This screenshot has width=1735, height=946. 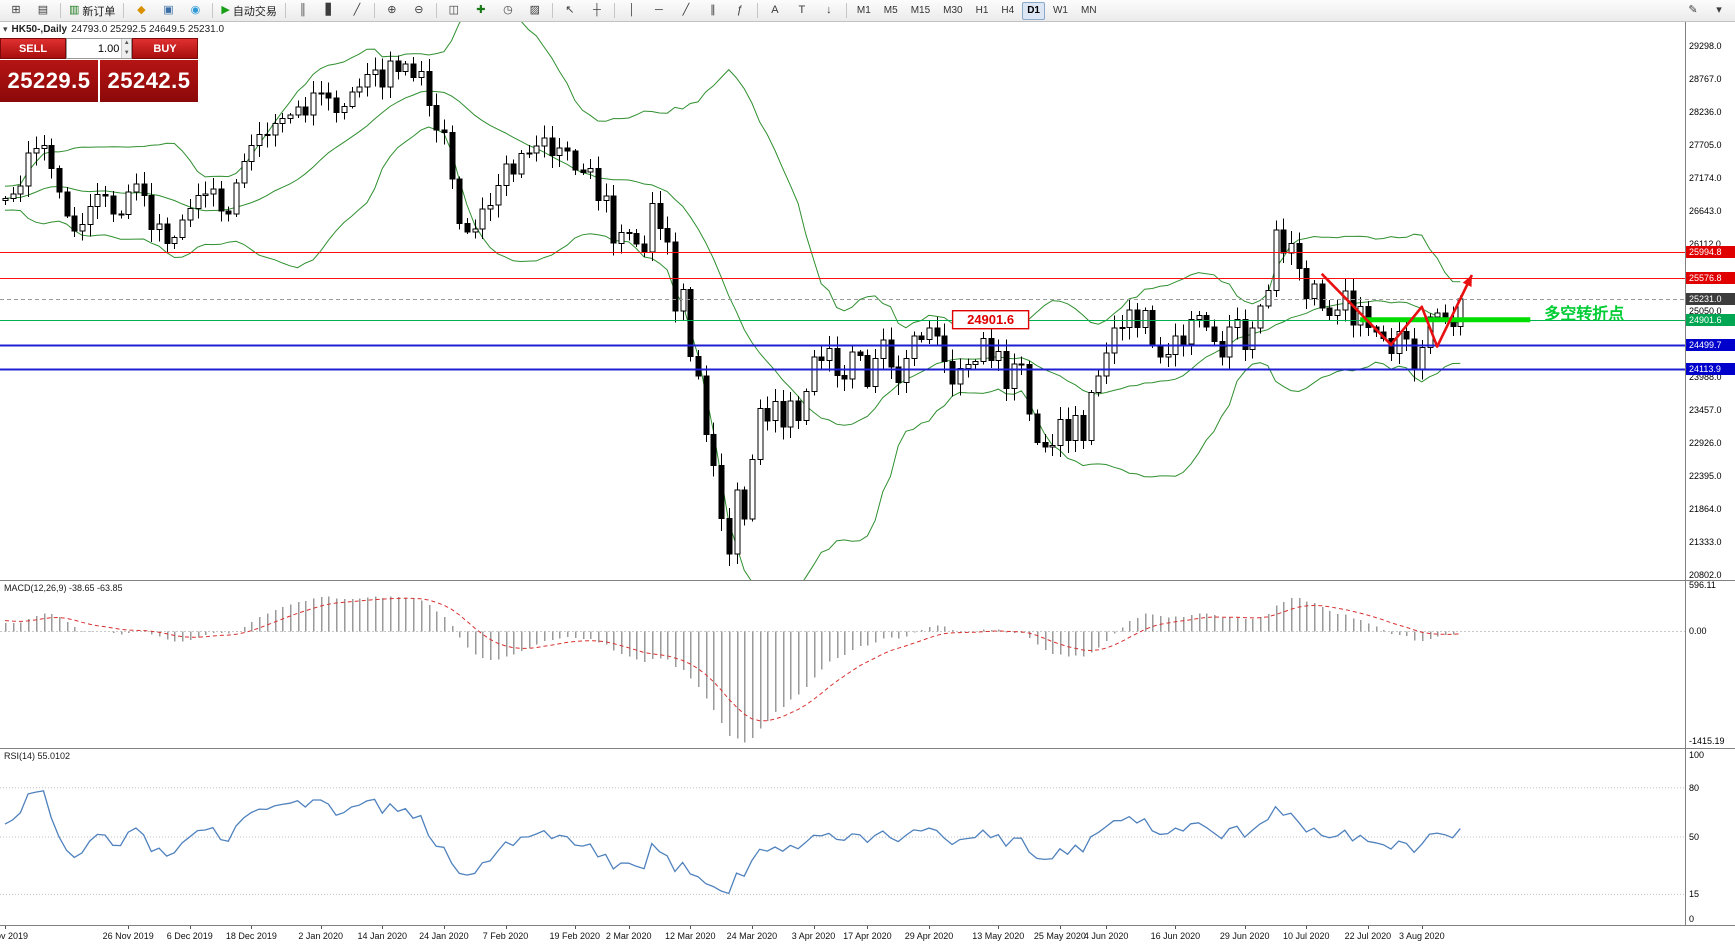 I want to click on symbol-ohlc-values: 24793.0 25292.5 24649.5 25231.0, so click(x=148, y=29).